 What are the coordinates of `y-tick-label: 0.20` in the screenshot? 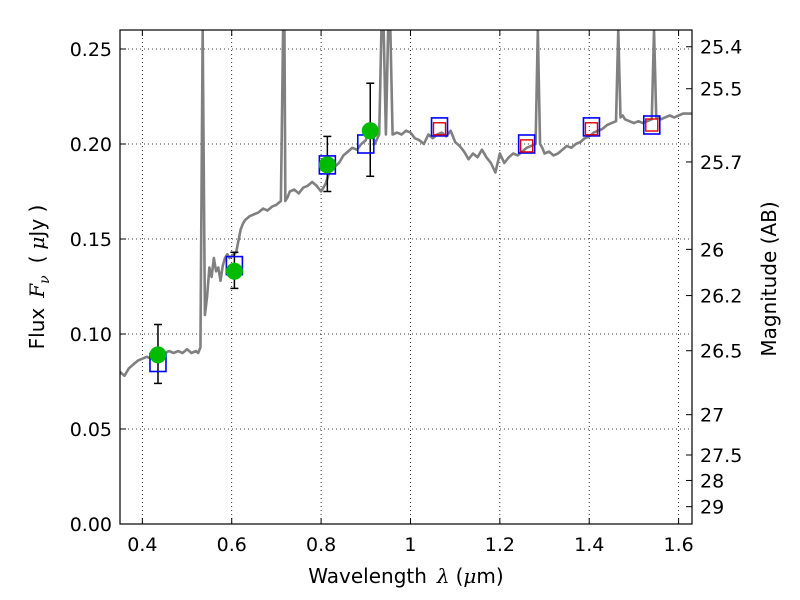 It's located at (91, 145).